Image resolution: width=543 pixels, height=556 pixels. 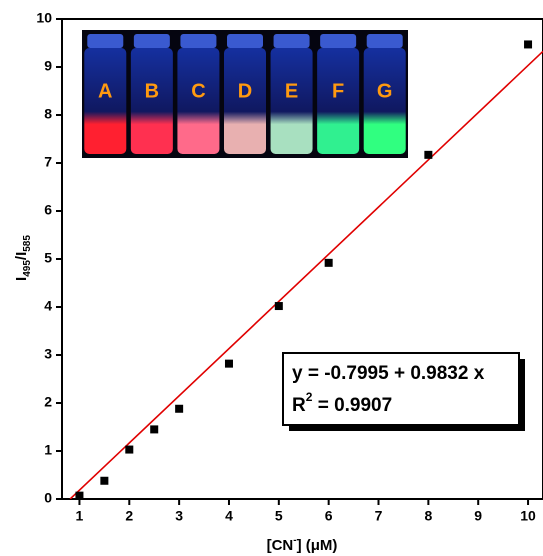 I want to click on x-tick-label: 2, so click(x=129, y=516).